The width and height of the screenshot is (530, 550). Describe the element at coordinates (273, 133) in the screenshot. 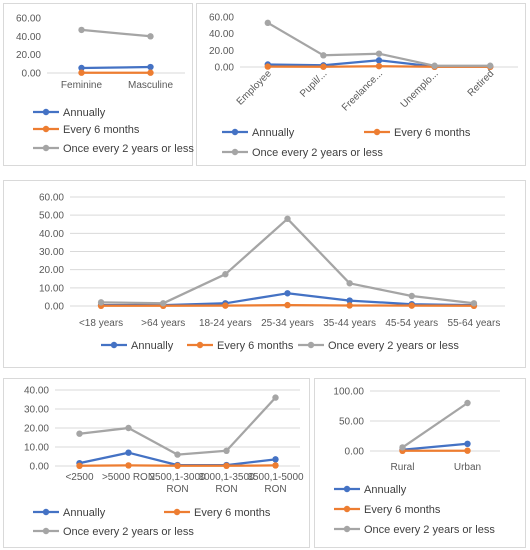

I see `legend-label-occupation-0: Annually` at that location.